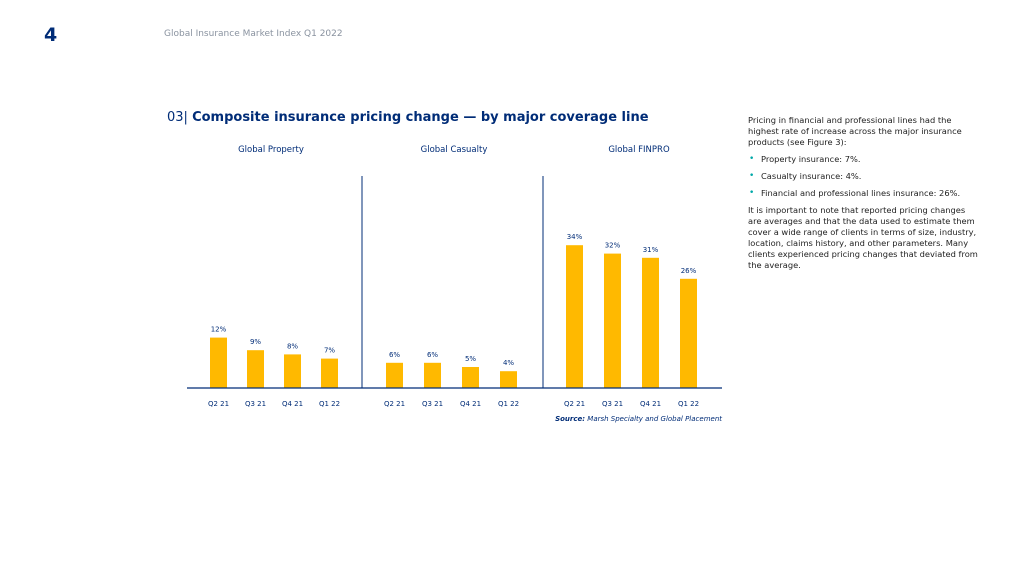 This screenshot has width=1024, height=576. Describe the element at coordinates (394, 355) in the screenshot. I see `data-label-1-0: 6%` at that location.